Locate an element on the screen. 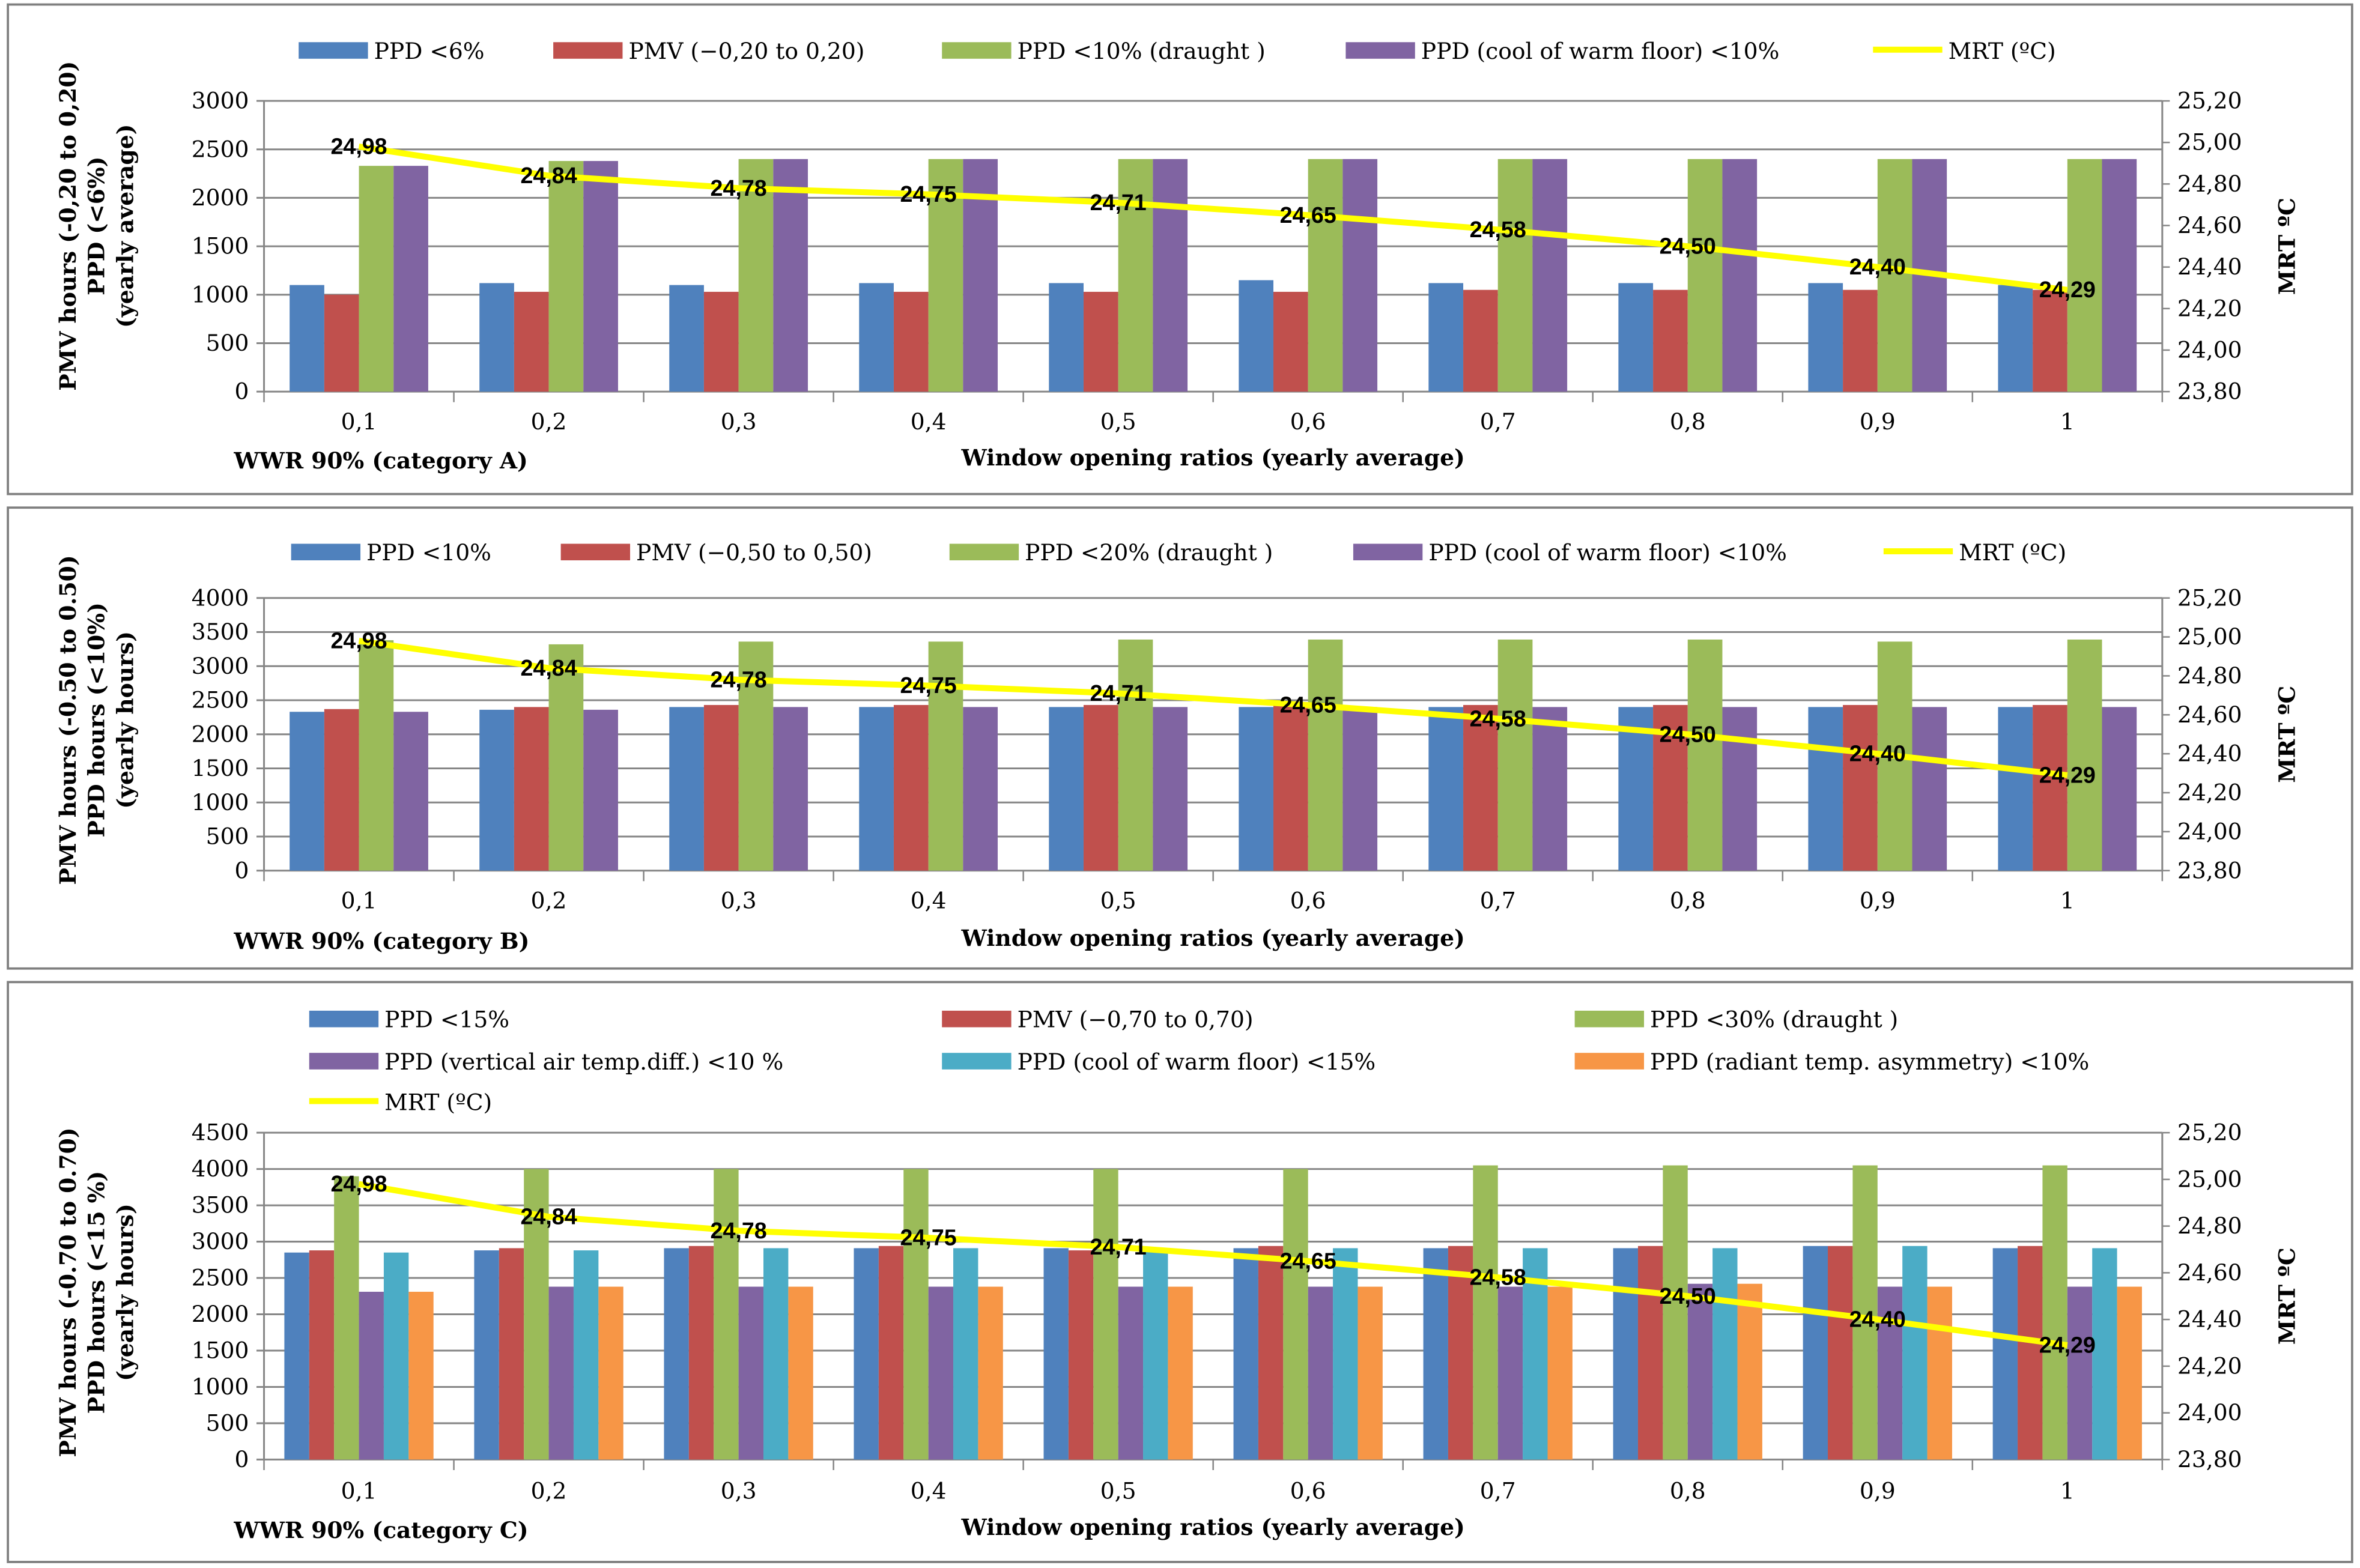 This screenshot has width=2360, height=1568. y2-tick-label: 25,20 is located at coordinates (2209, 1132).